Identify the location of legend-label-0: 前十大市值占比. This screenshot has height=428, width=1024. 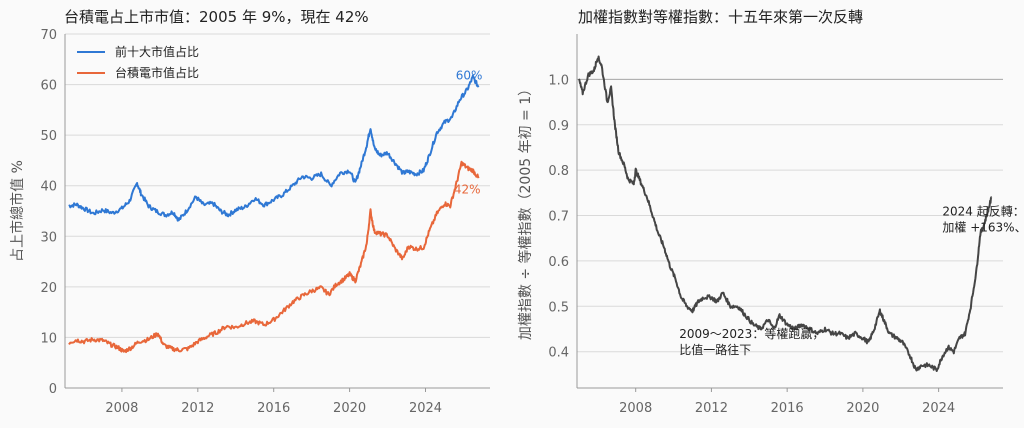
(157, 51).